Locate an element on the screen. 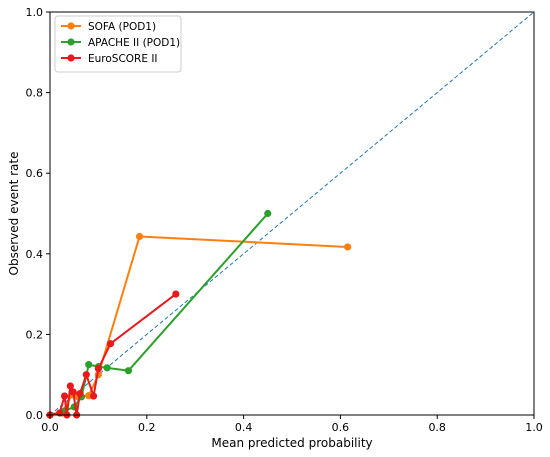 Image resolution: width=550 pixels, height=457 pixels. x-tick-label: 0.0 is located at coordinates (50, 427).